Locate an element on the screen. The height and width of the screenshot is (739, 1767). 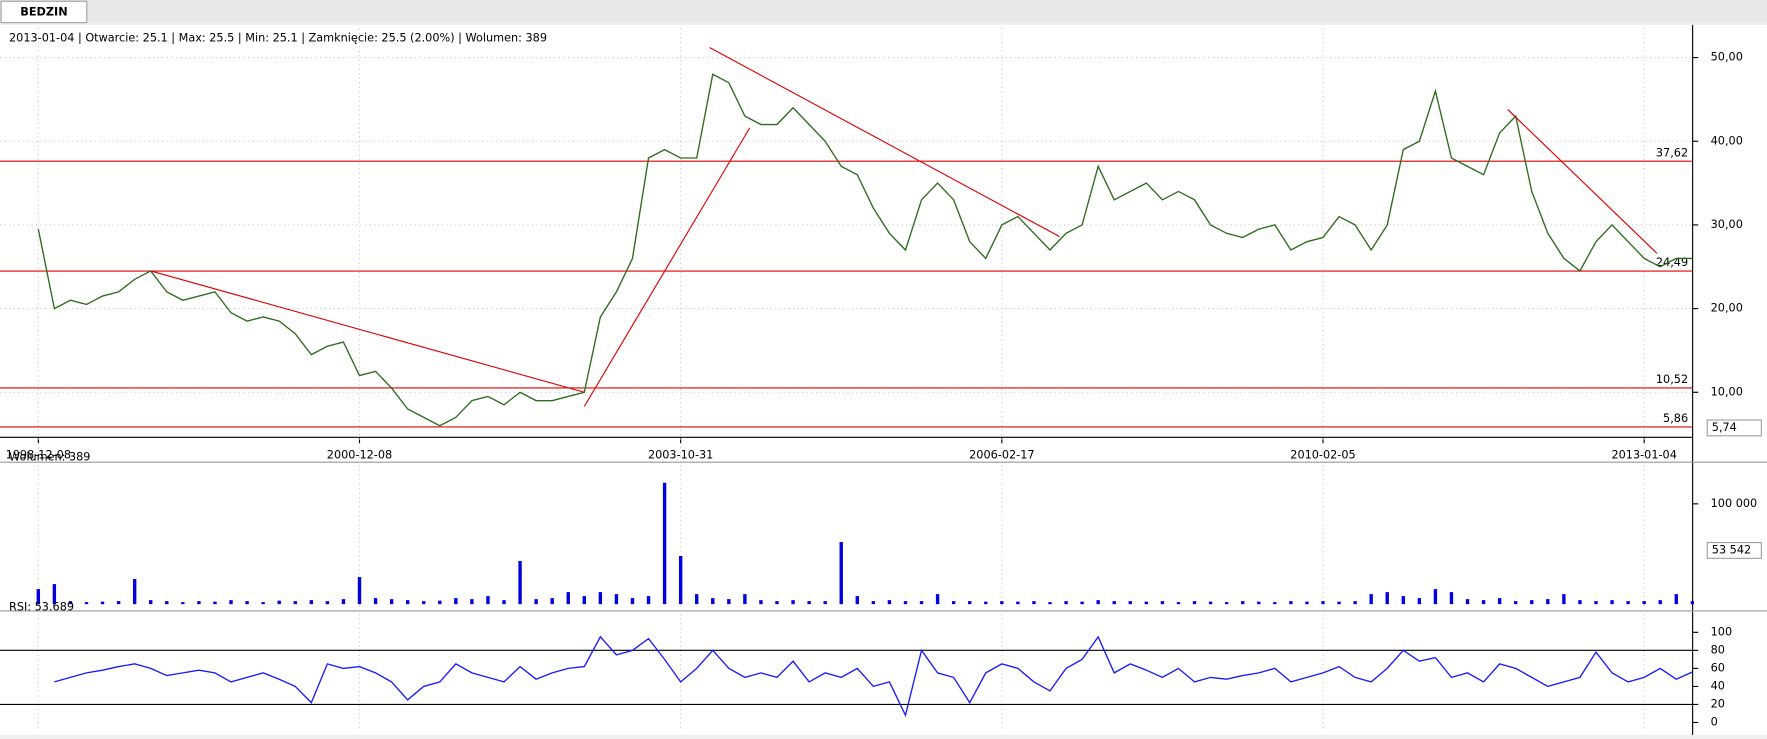
y-tick-label: 10,00 is located at coordinates (1727, 391).